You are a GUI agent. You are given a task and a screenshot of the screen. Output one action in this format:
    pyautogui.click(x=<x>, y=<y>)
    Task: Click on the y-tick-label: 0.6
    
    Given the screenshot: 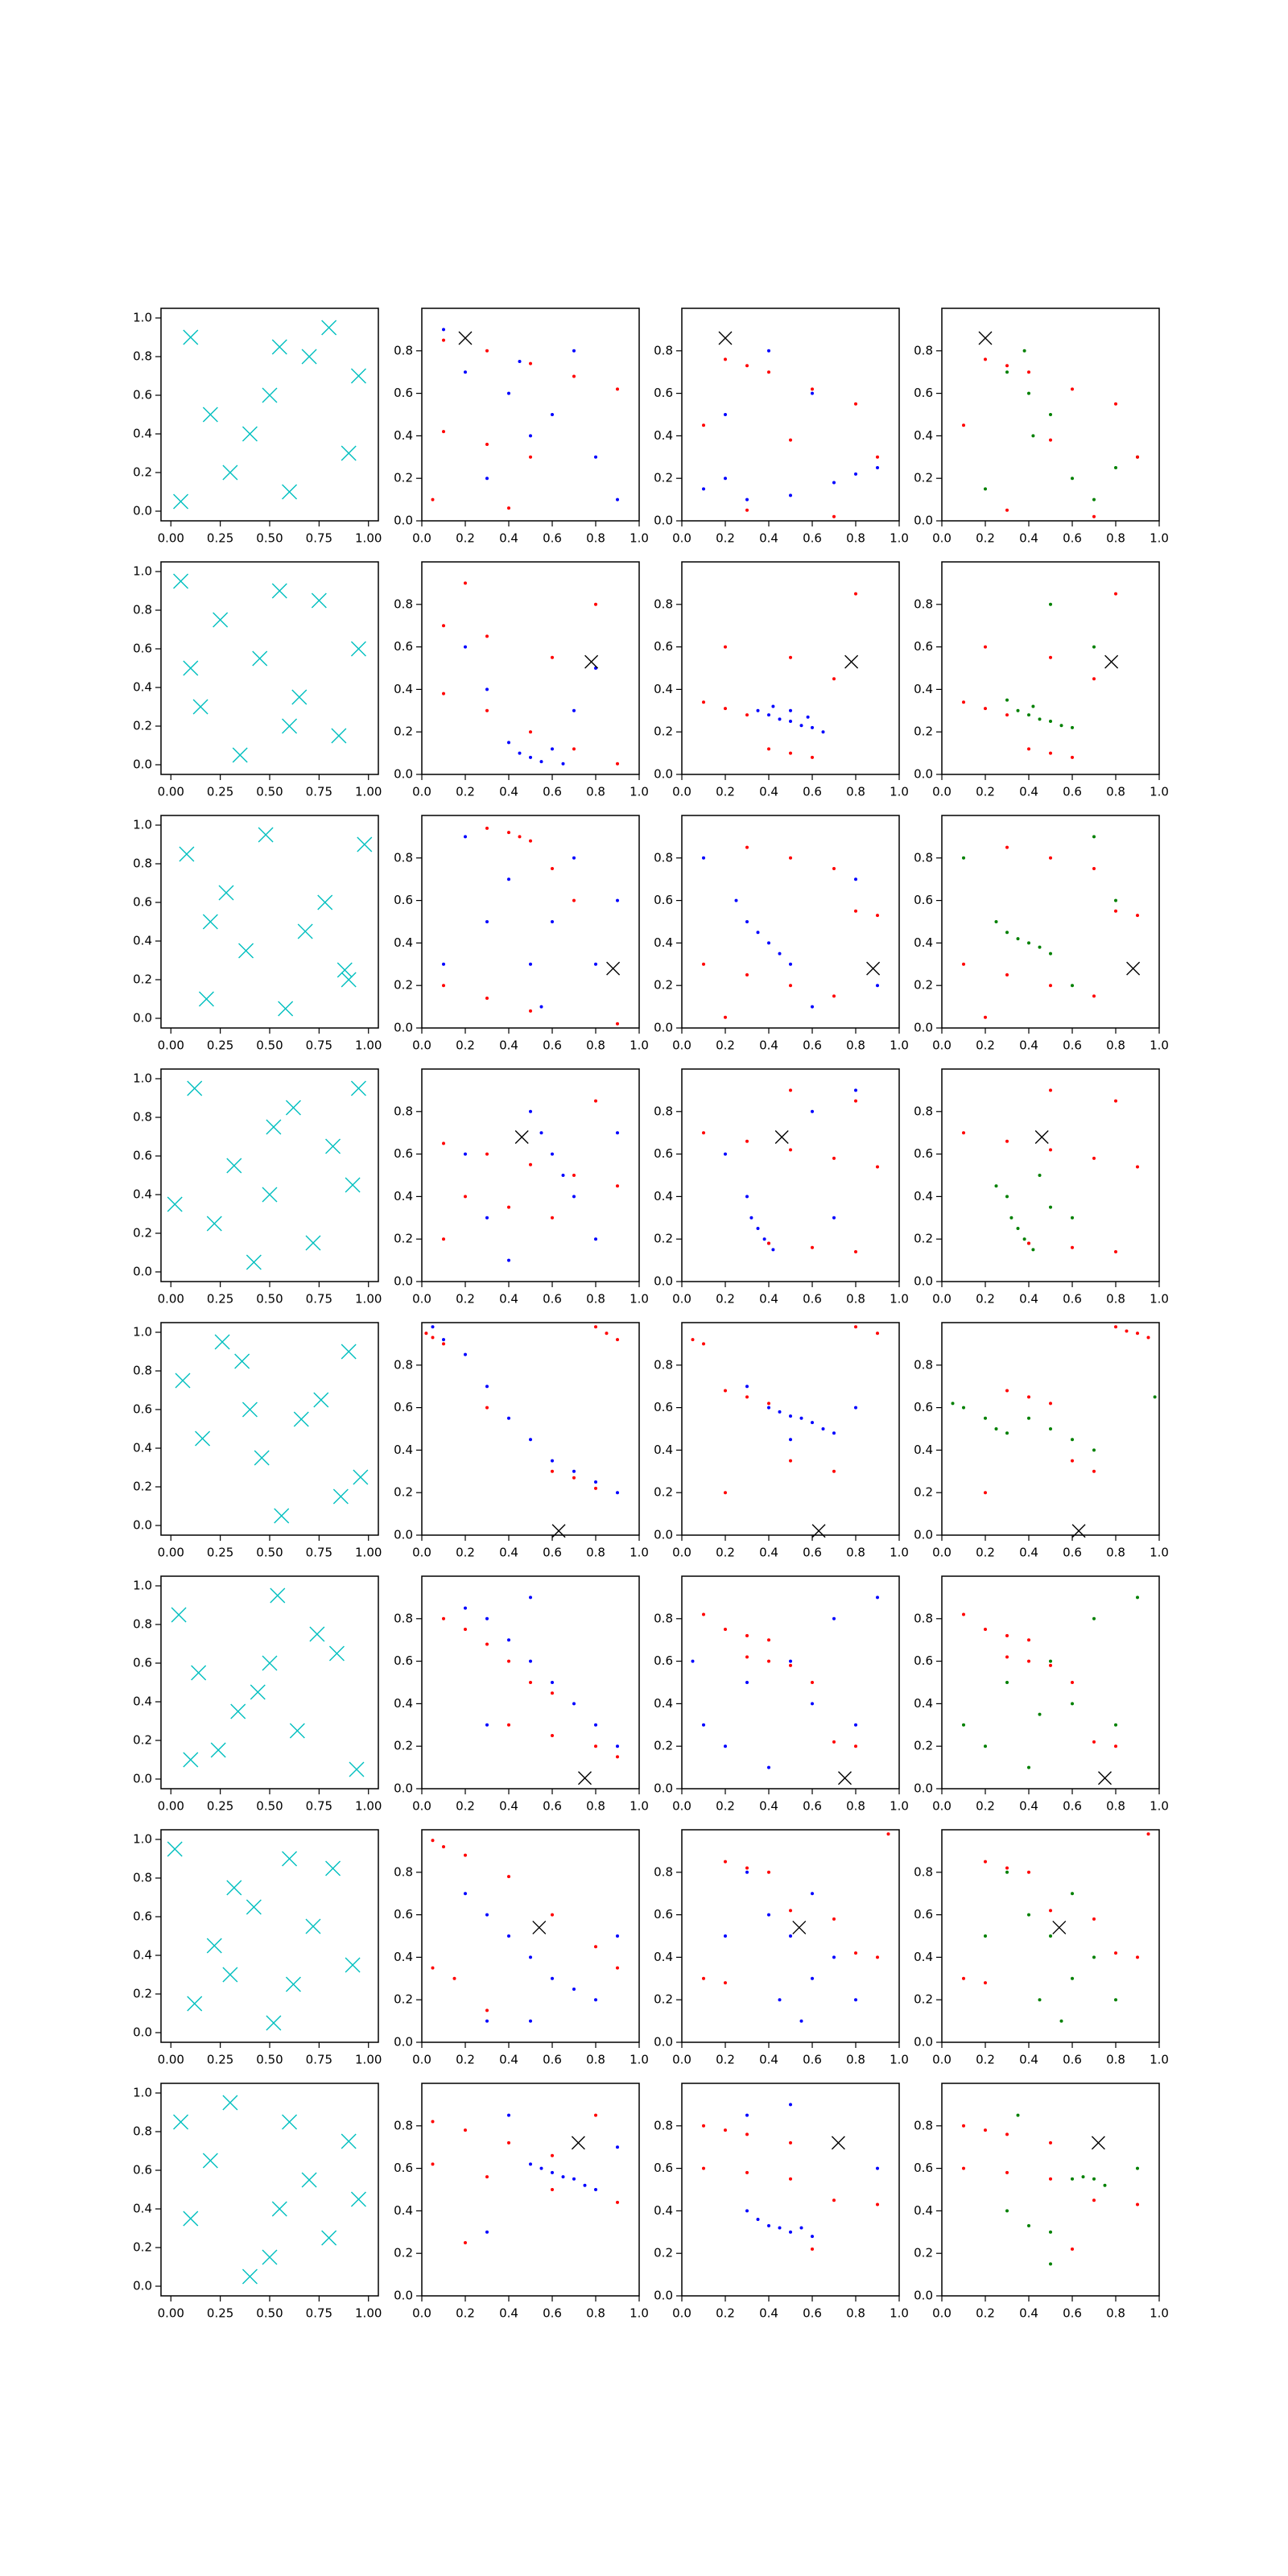 What is the action you would take?
    pyautogui.click(x=142, y=1156)
    